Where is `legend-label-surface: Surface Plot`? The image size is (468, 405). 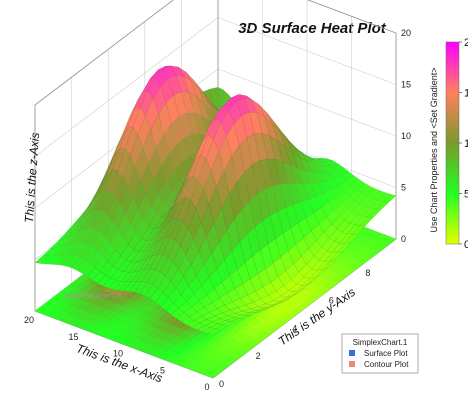
legend-label-surface: Surface Plot is located at coordinates (386, 353).